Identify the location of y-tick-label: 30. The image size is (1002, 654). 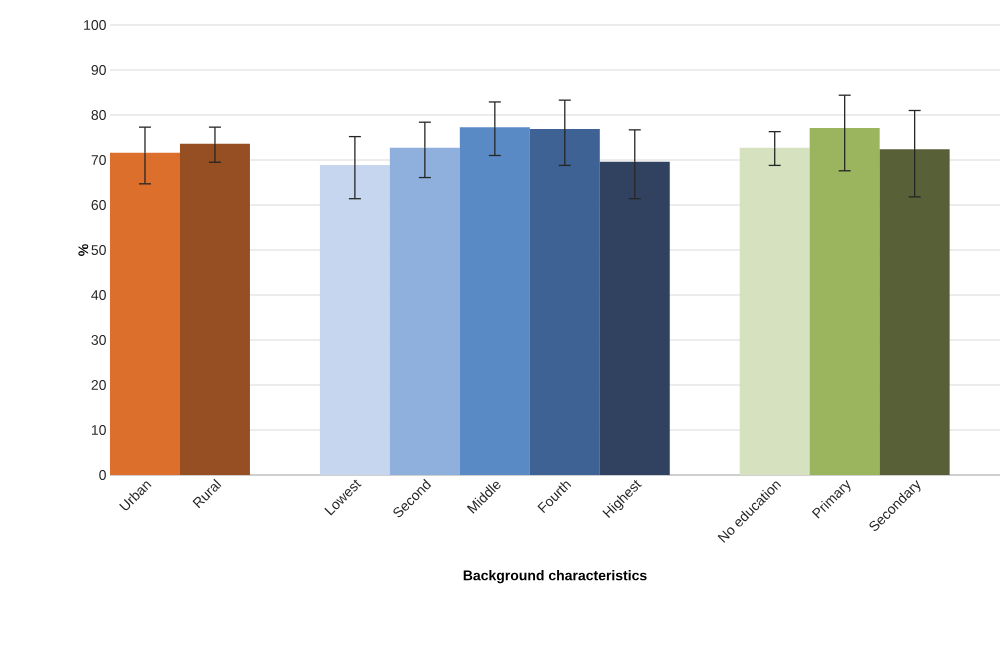
(98, 340).